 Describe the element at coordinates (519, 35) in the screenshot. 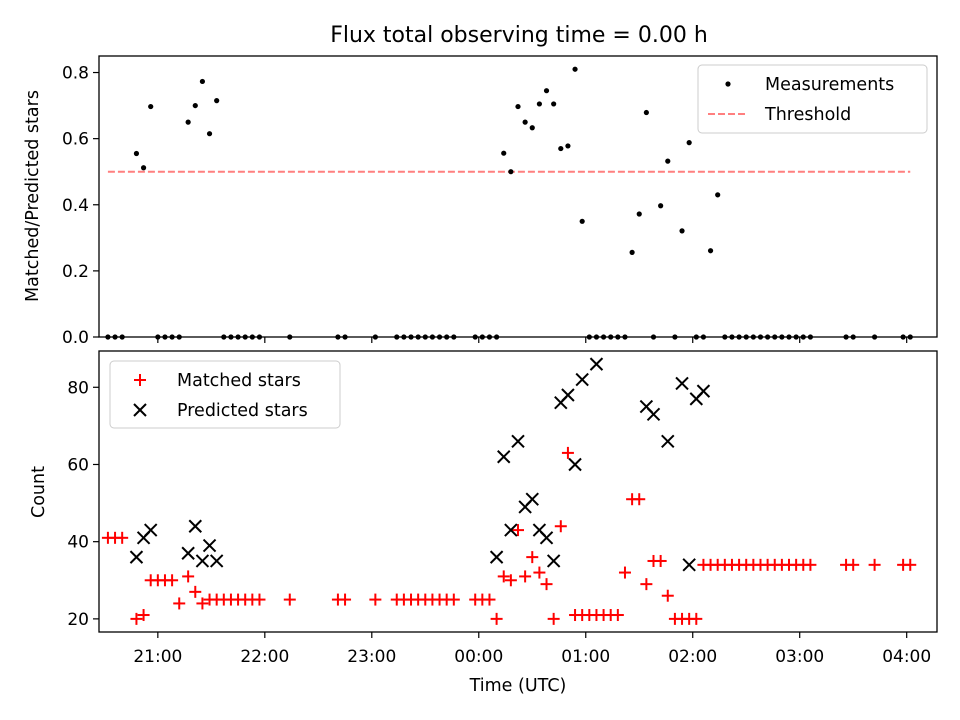

I see `figure-title: Flux total observing time = 0.00 h` at that location.